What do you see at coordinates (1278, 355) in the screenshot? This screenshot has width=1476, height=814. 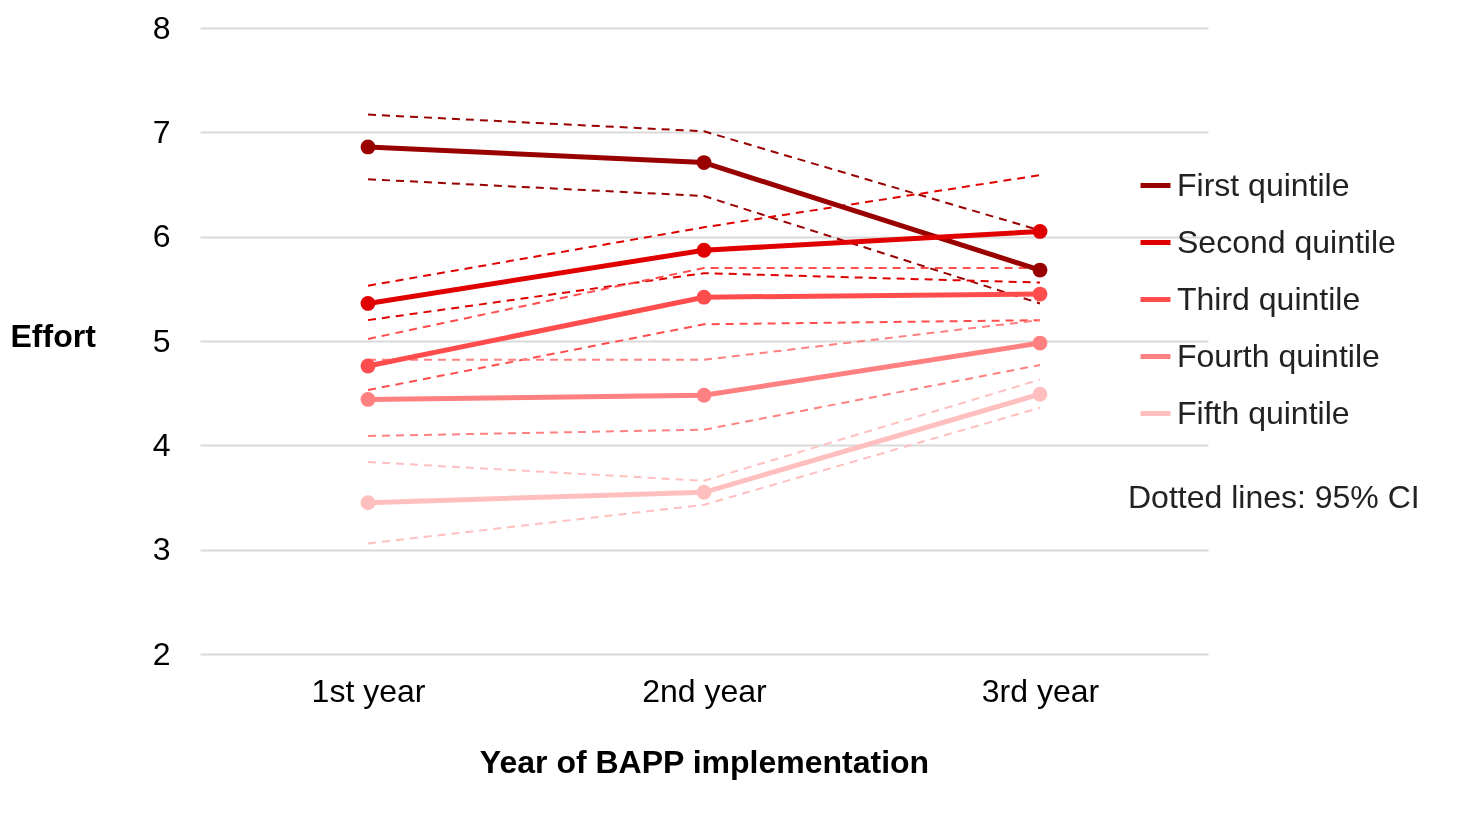 I see `legend-label: Fourth quintile` at bounding box center [1278, 355].